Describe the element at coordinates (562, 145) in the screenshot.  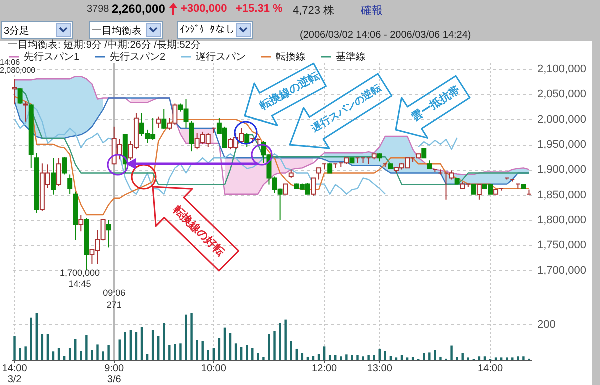
I see `y-tick-label: 1,950,000` at that location.